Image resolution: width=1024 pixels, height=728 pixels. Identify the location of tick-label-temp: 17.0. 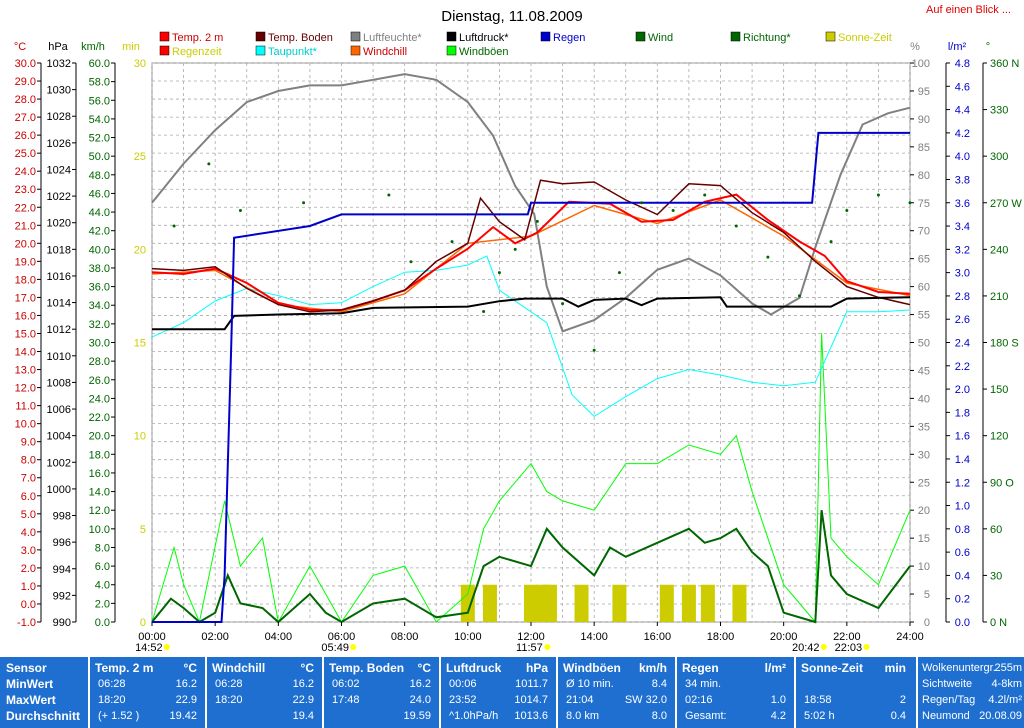
(25, 298).